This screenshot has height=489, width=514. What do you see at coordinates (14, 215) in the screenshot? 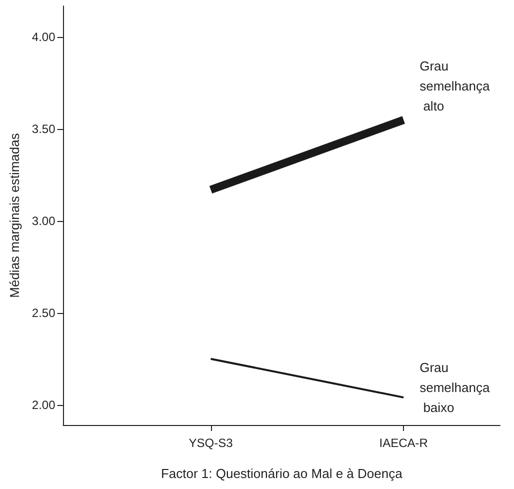
I see `y-axis-title: Médias marginais estimadas` at bounding box center [14, 215].